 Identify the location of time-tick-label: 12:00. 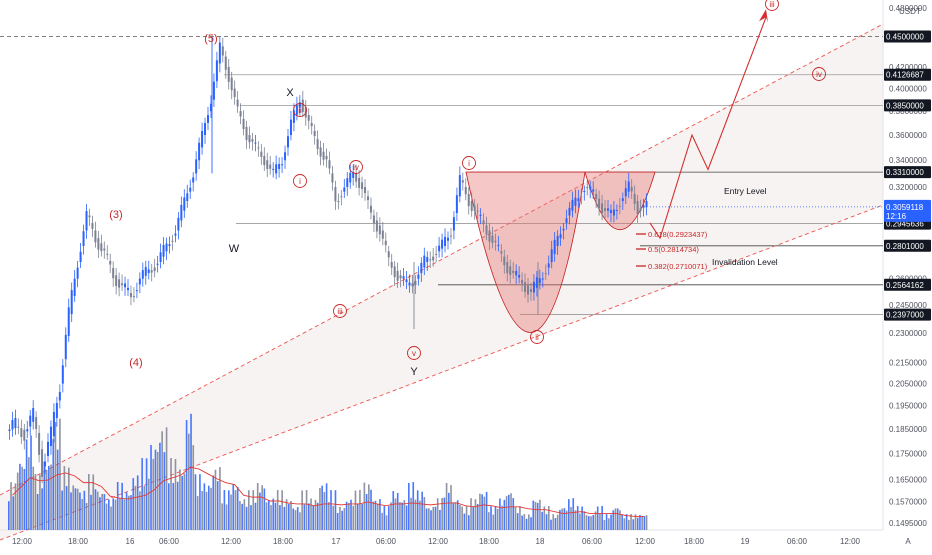
(438, 541).